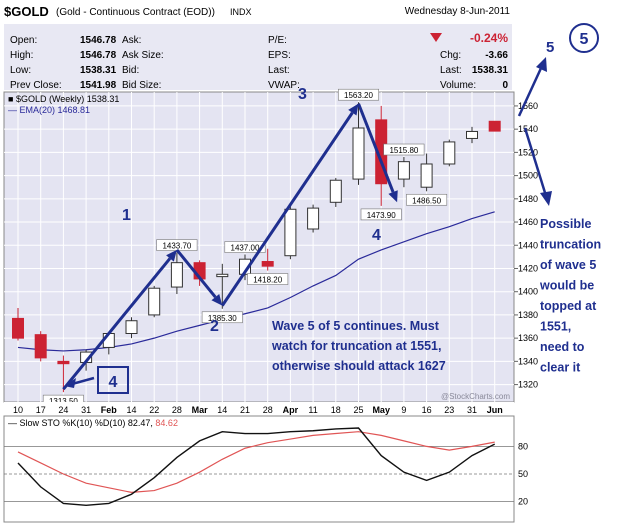 Image resolution: width=624 pixels, height=525 pixels. Describe the element at coordinates (291, 410) in the screenshot. I see `date-tick-label: Apr` at that location.